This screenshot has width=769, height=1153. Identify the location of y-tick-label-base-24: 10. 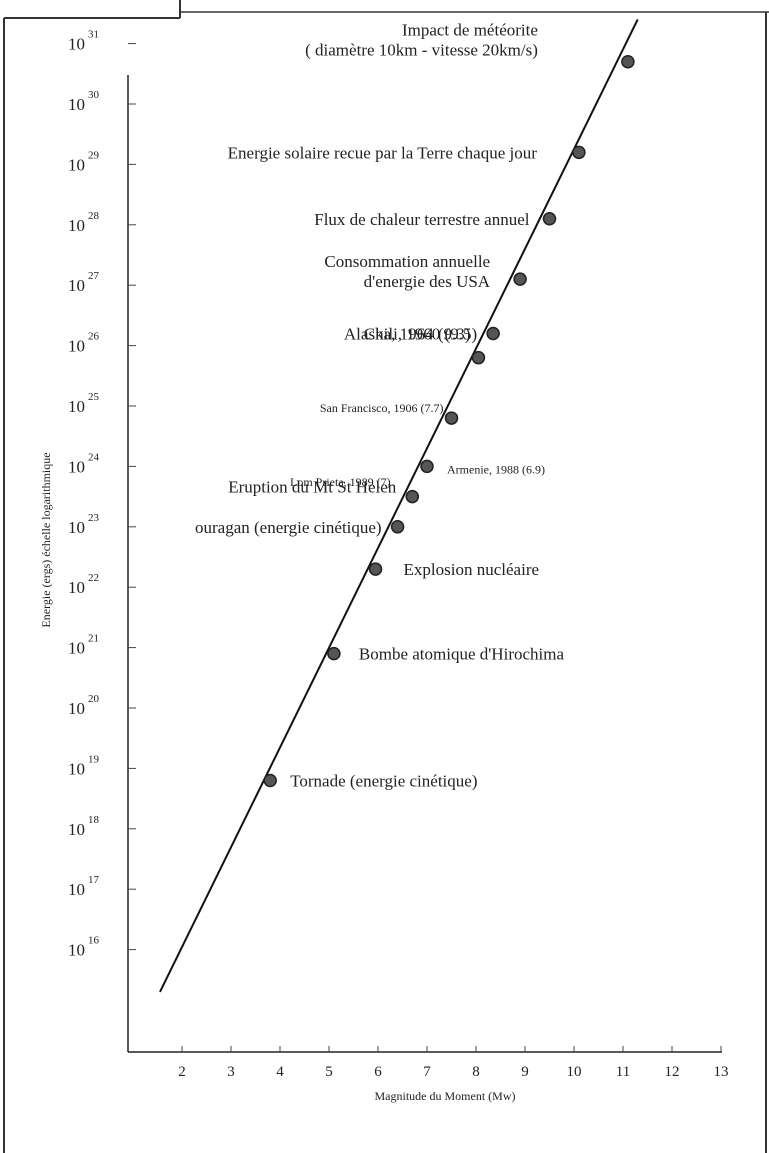
(76, 466).